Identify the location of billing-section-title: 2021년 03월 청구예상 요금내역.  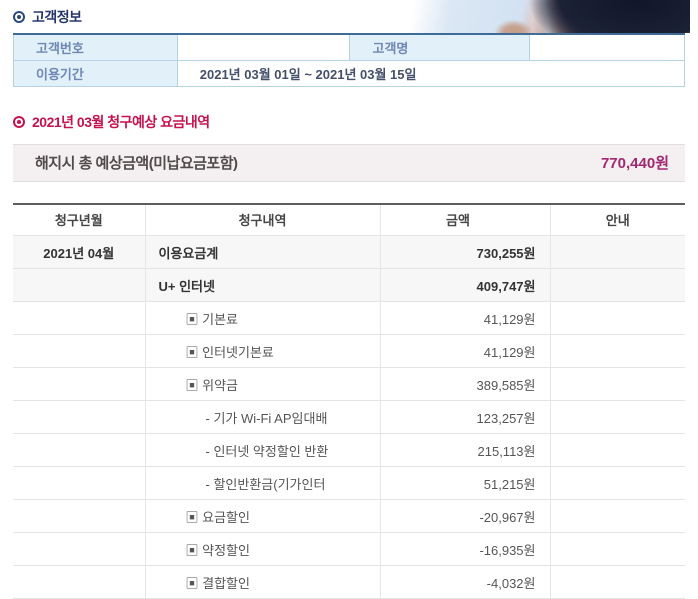
(121, 121).